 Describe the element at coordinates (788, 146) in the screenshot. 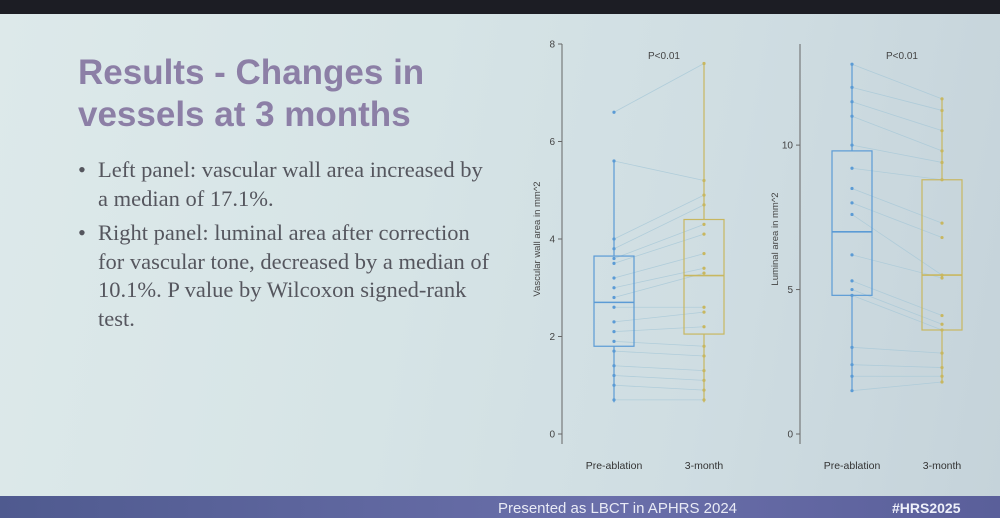

I see `y-tick-label: 10` at that location.